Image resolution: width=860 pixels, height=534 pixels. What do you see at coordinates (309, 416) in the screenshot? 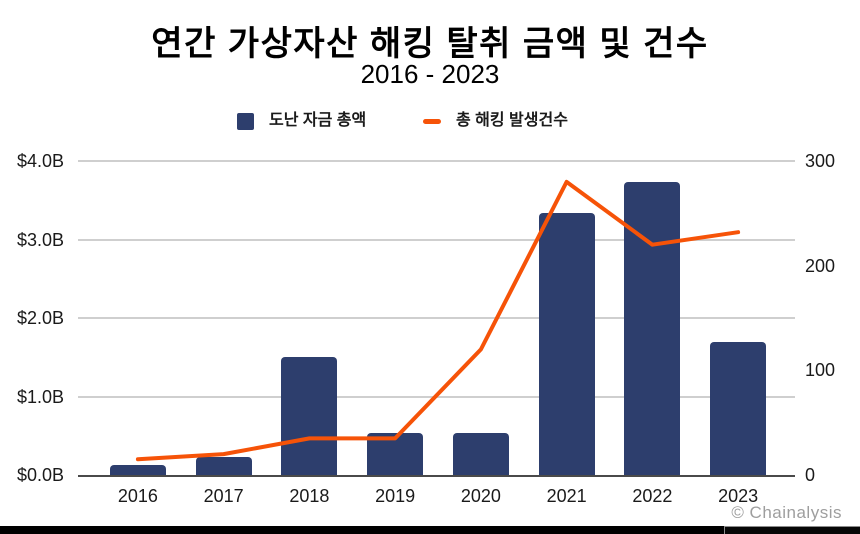
I see `bar-2018` at bounding box center [309, 416].